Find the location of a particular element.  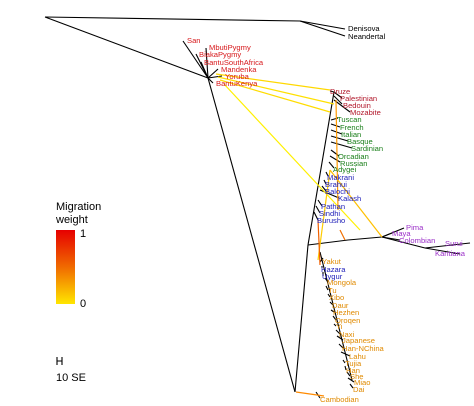

label-bedouin: Bedouin is located at coordinates (357, 105).